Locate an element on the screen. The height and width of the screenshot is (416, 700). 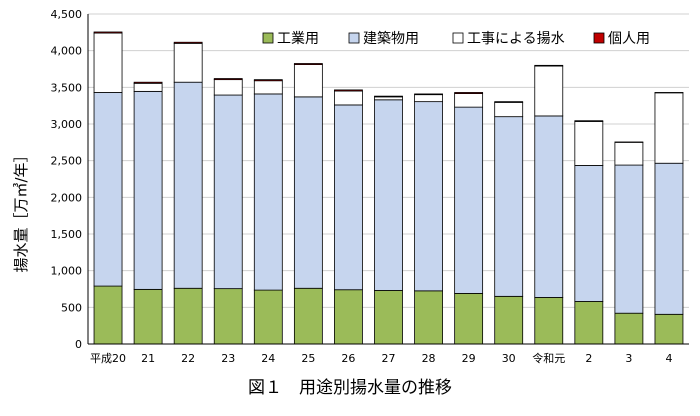
y-tick-label: 3,000 is located at coordinates (67, 124).